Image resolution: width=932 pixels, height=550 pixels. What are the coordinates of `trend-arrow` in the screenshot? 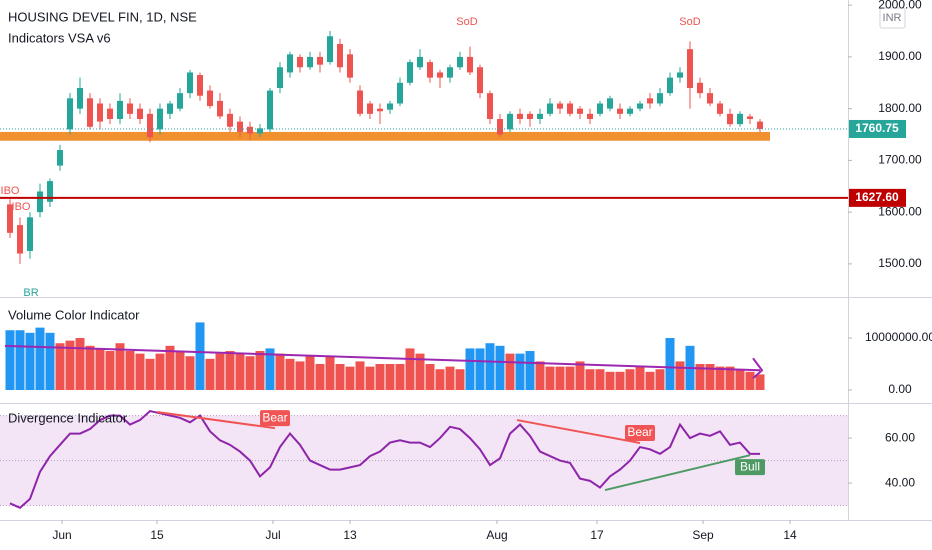 It's located at (758, 368).